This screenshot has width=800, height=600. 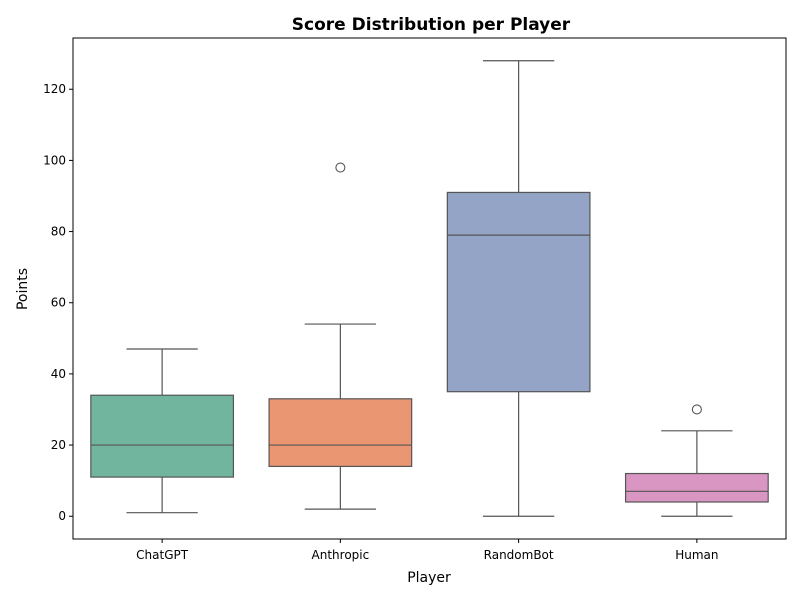 What do you see at coordinates (162, 555) in the screenshot?
I see `x-tick-label: ChatGPT` at bounding box center [162, 555].